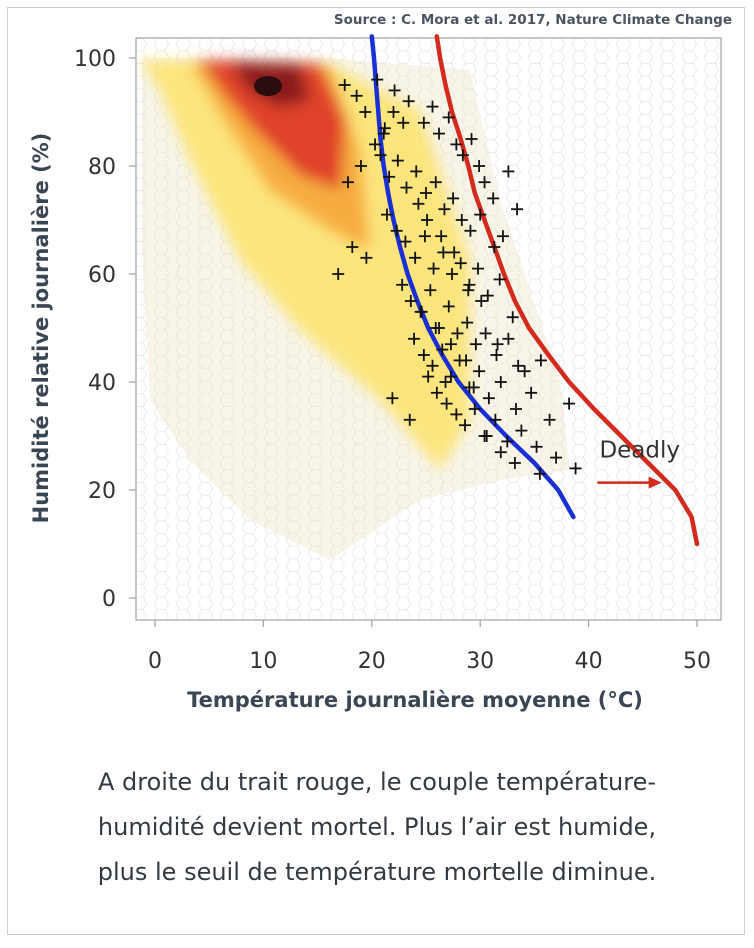  What do you see at coordinates (109, 599) in the screenshot?
I see `y-tick-label: 0` at bounding box center [109, 599].